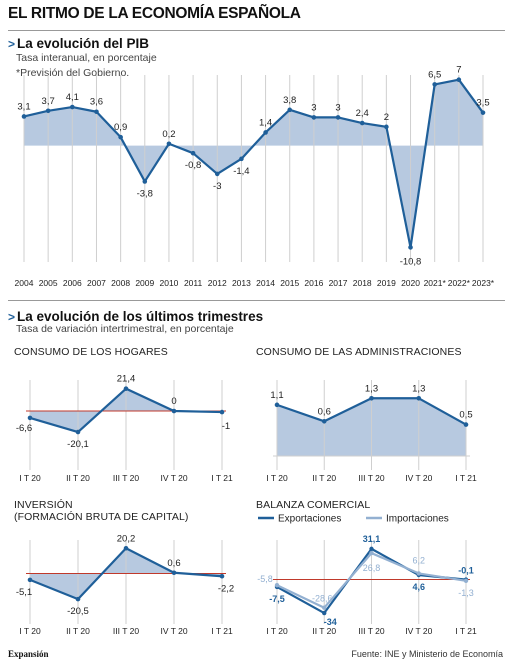  I want to click on pib-value-label: -3, so click(217, 186).